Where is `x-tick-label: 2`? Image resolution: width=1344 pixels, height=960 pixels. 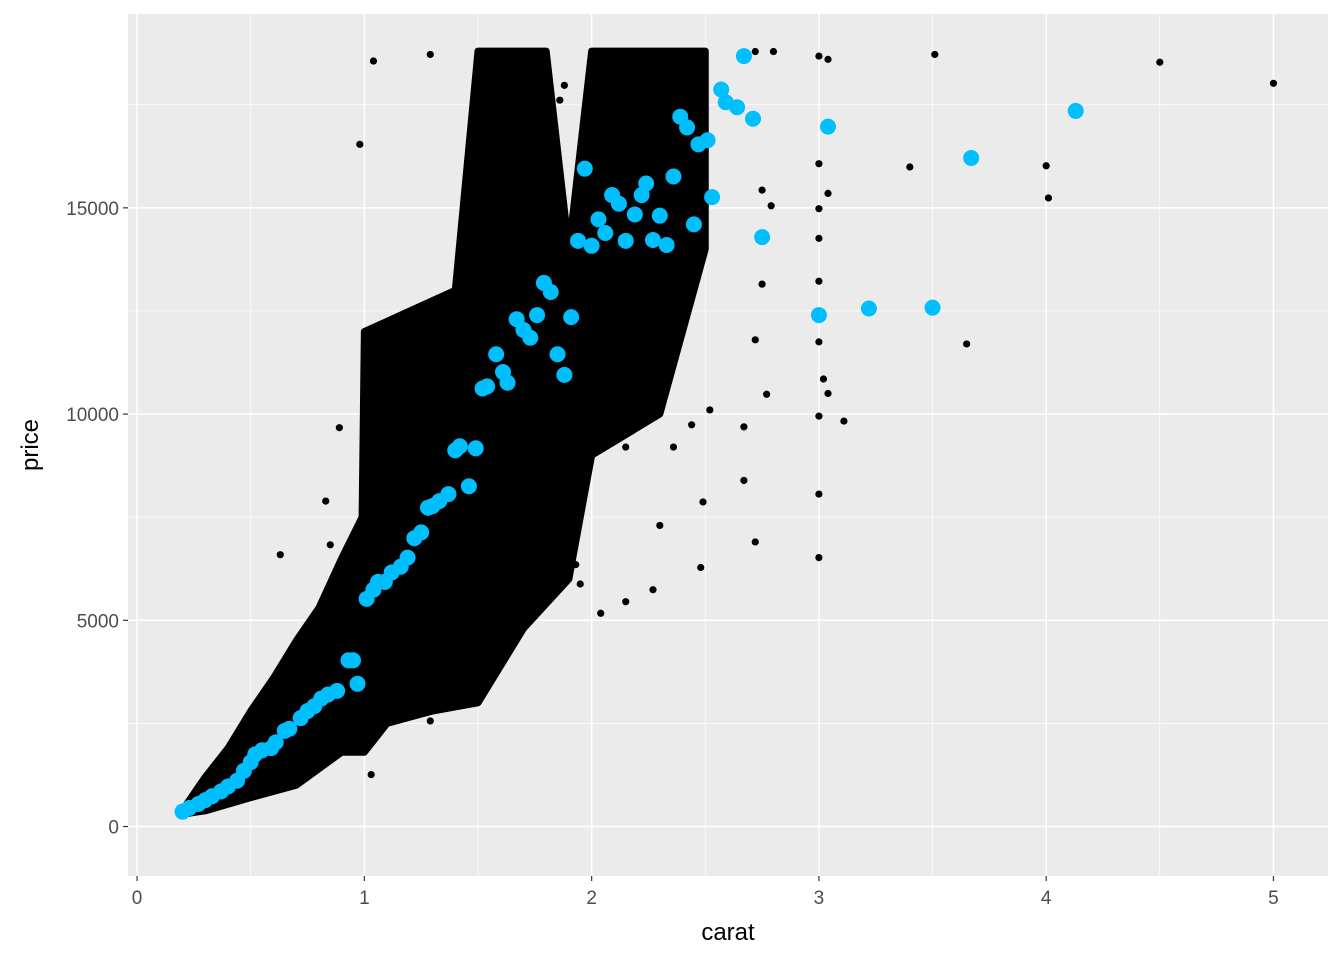
x-tick-label: 2 is located at coordinates (591, 898).